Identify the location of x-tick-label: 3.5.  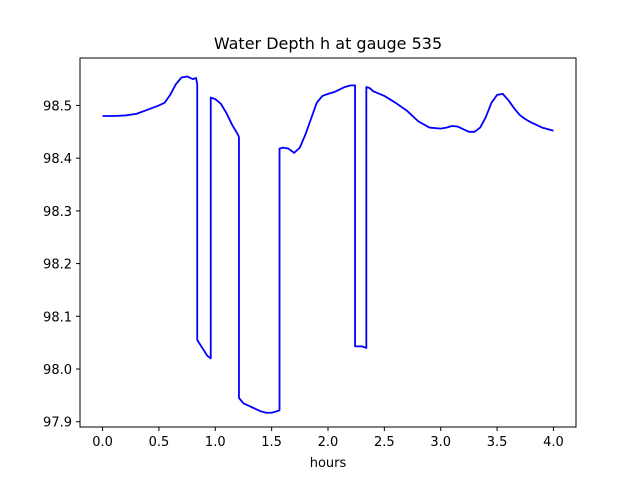
(497, 442).